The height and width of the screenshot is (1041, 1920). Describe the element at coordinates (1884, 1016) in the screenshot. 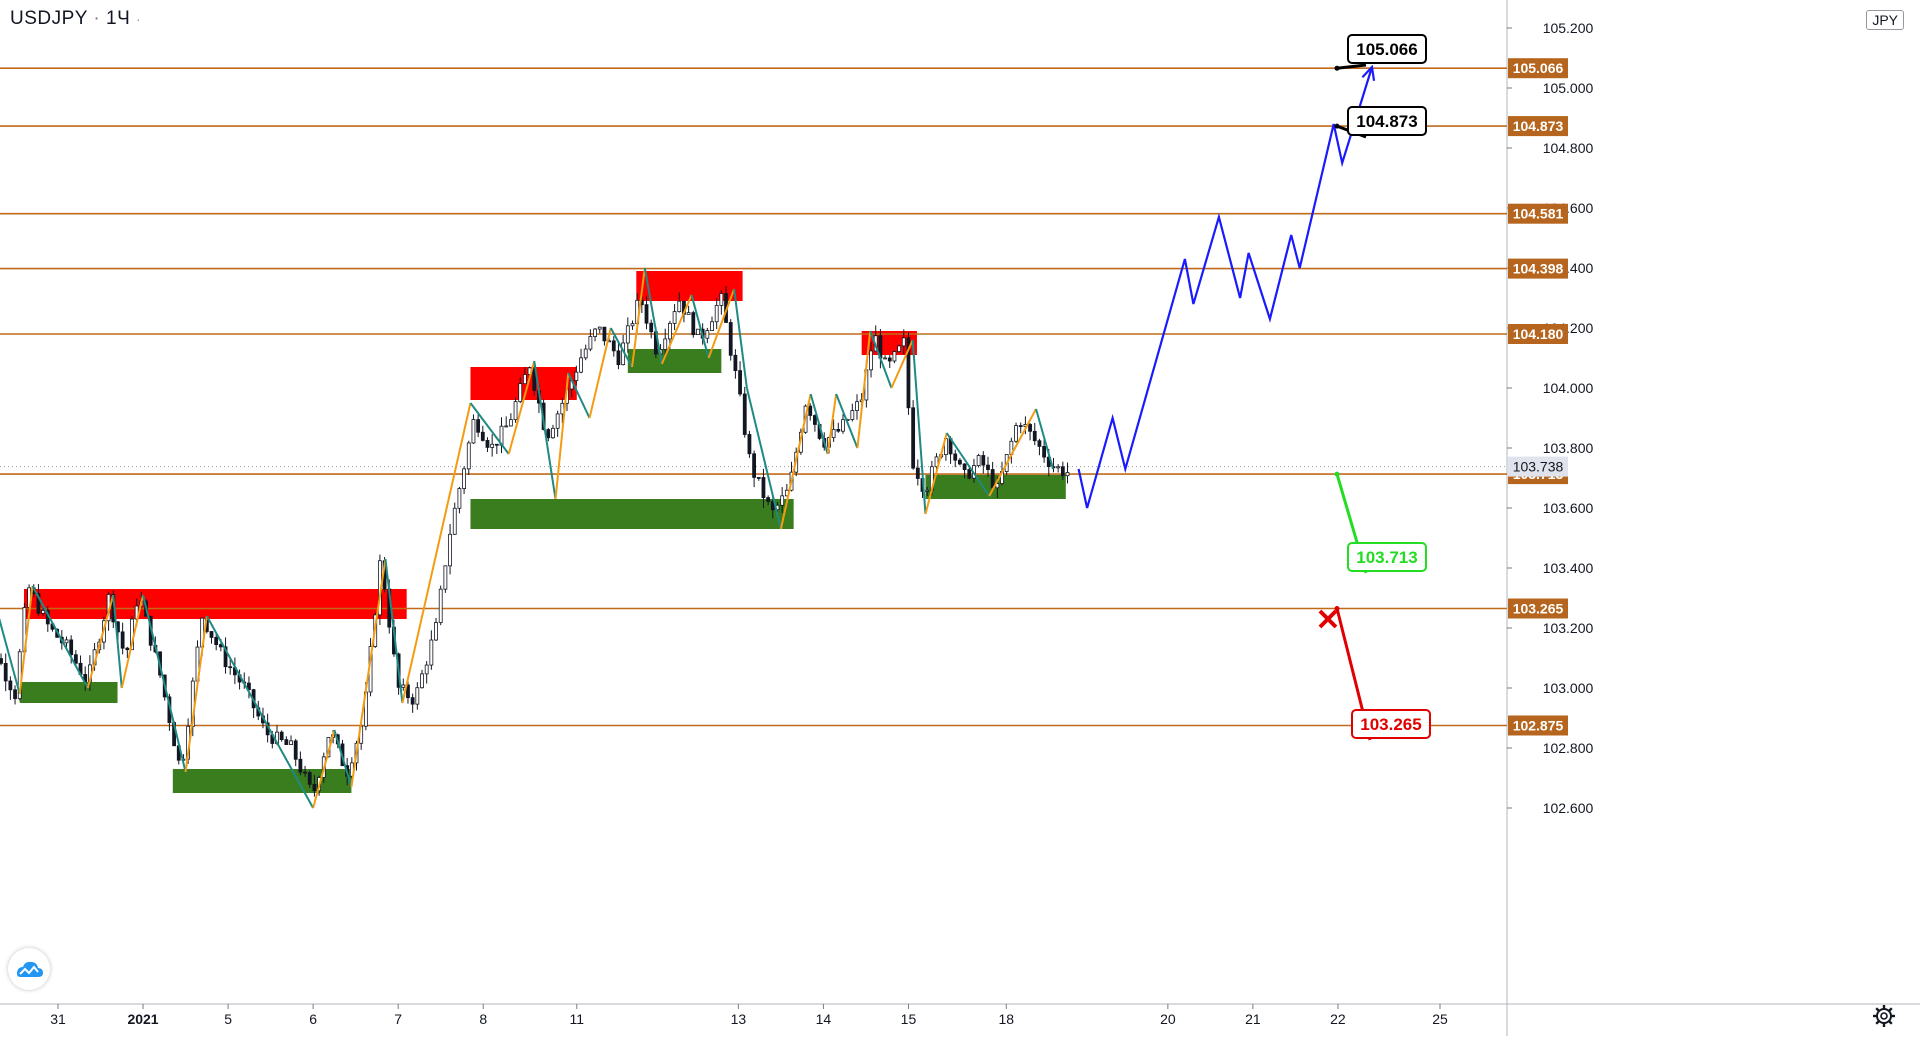

I see `gear-icon` at that location.